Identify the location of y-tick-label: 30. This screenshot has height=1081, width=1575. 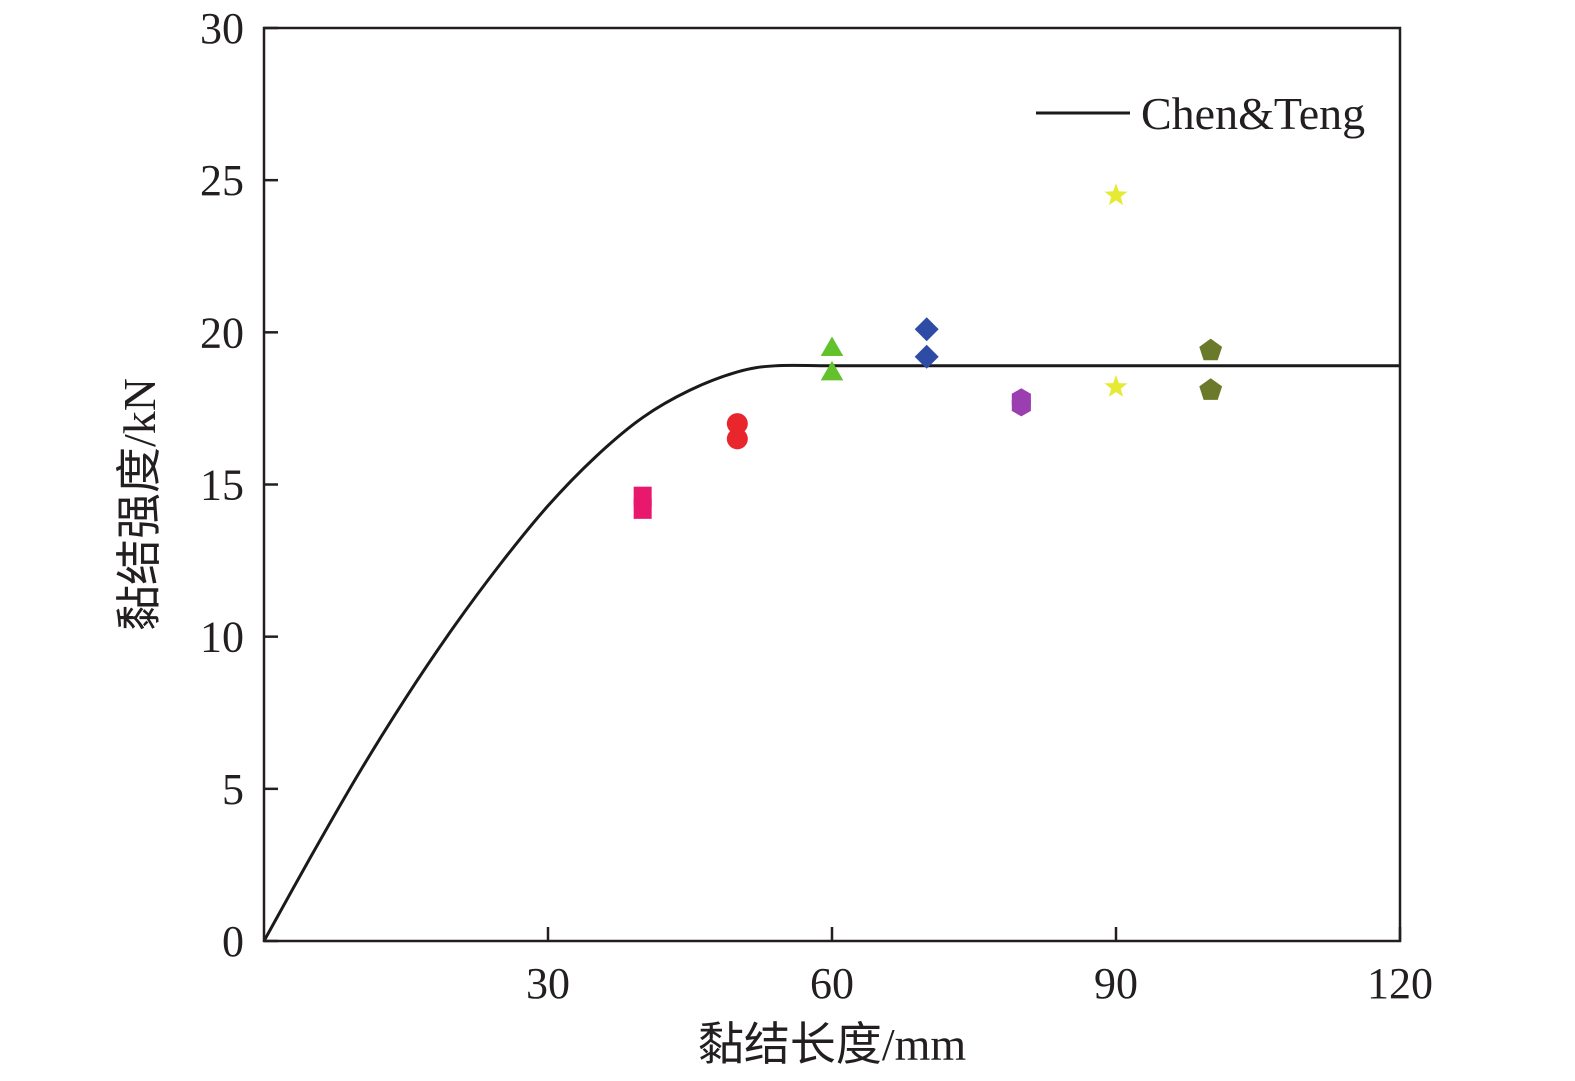
(222, 28).